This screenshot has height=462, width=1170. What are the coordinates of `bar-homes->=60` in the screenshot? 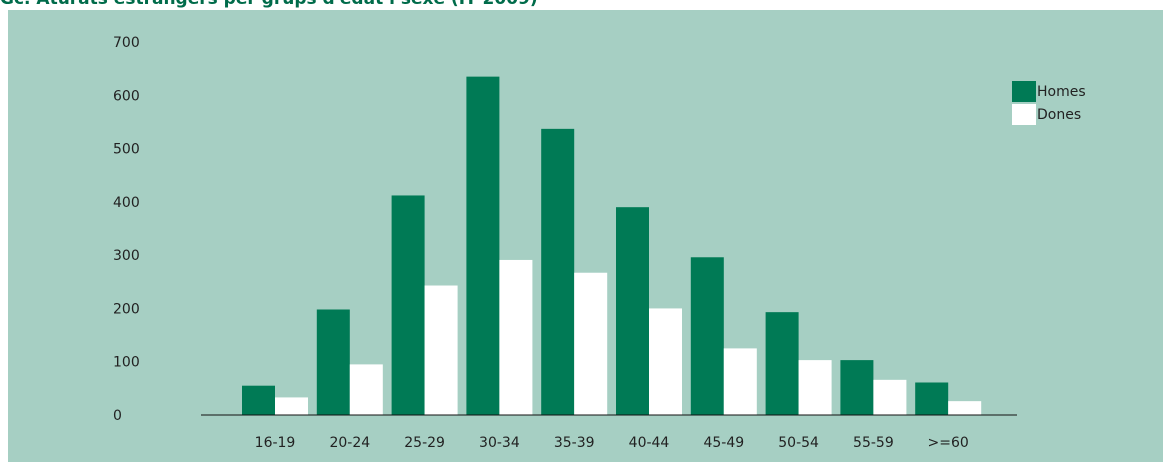 It's located at (932, 398).